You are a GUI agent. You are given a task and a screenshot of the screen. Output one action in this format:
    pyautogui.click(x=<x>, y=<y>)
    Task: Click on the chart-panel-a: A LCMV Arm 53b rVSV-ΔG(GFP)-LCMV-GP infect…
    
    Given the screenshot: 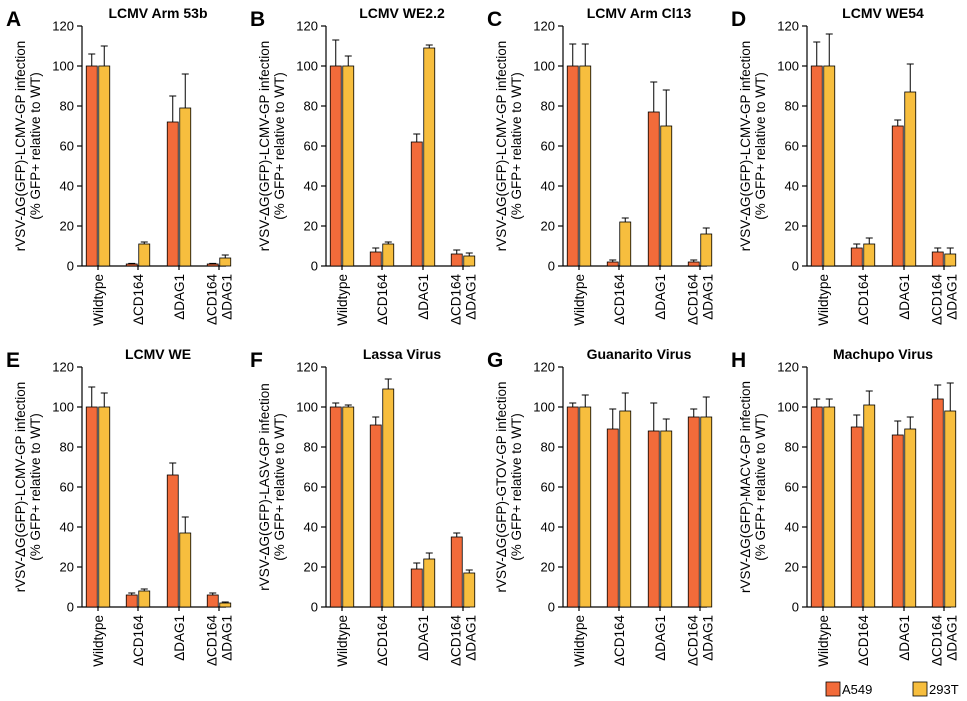 What is the action you would take?
    pyautogui.click(x=120, y=165)
    